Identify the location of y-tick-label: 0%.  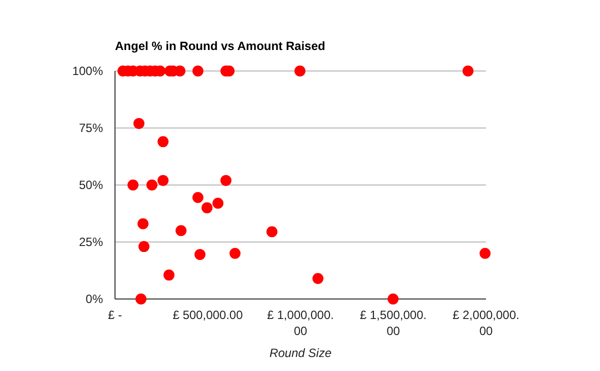
(95, 299).